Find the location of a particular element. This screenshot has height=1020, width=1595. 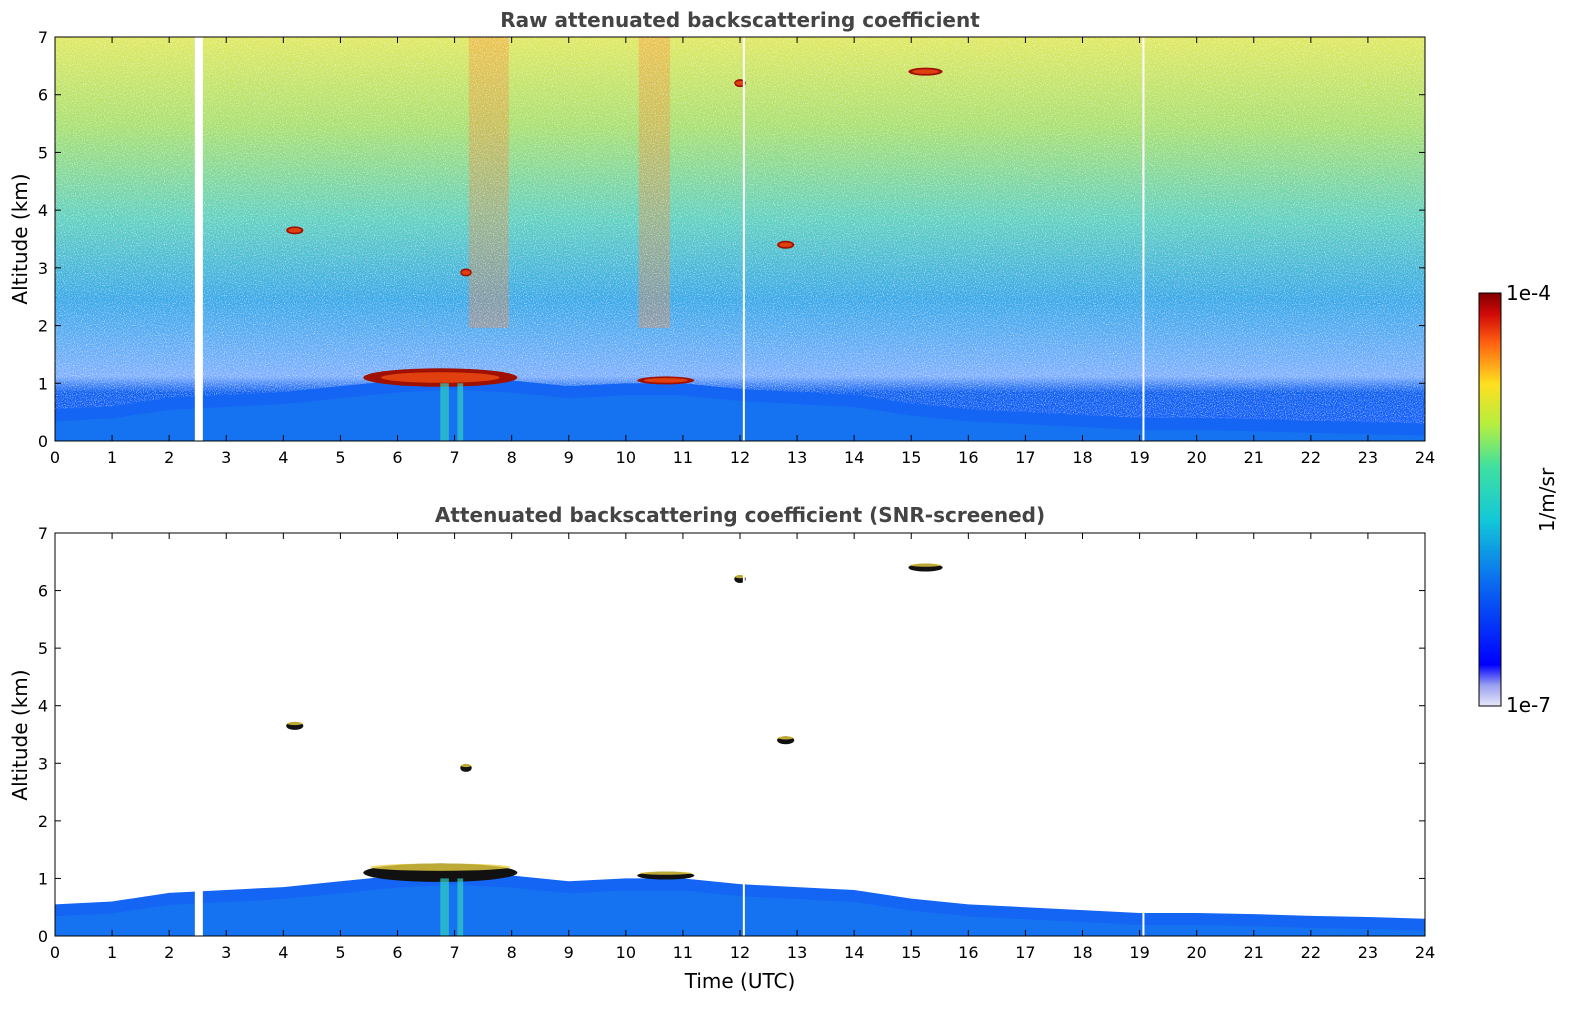

boundary-layer-shade is located at coordinates (740, 415).